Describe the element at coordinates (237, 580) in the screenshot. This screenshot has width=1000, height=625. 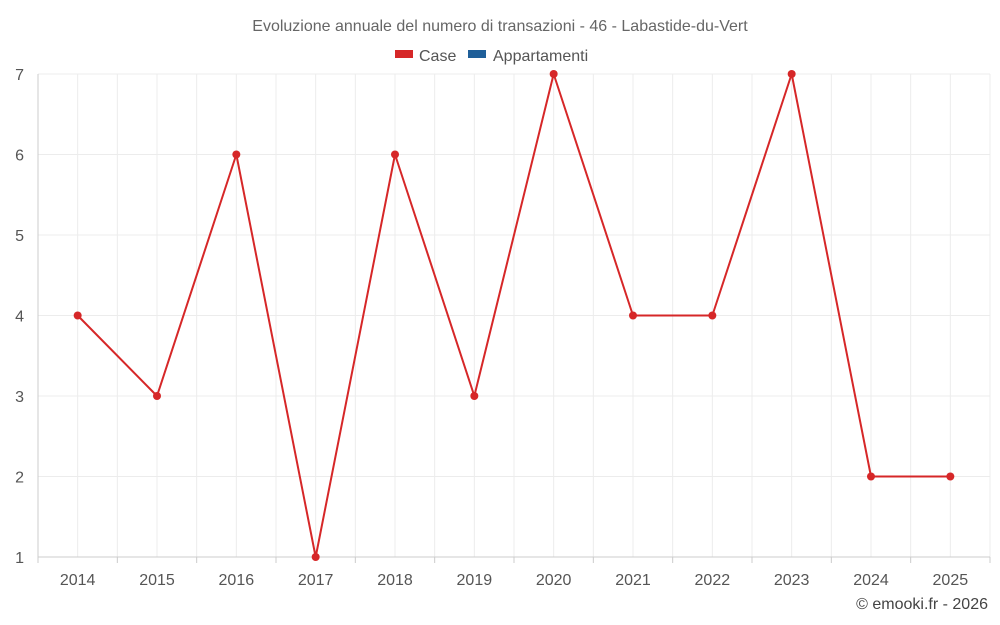
I see `x-tick-label: 2016` at that location.